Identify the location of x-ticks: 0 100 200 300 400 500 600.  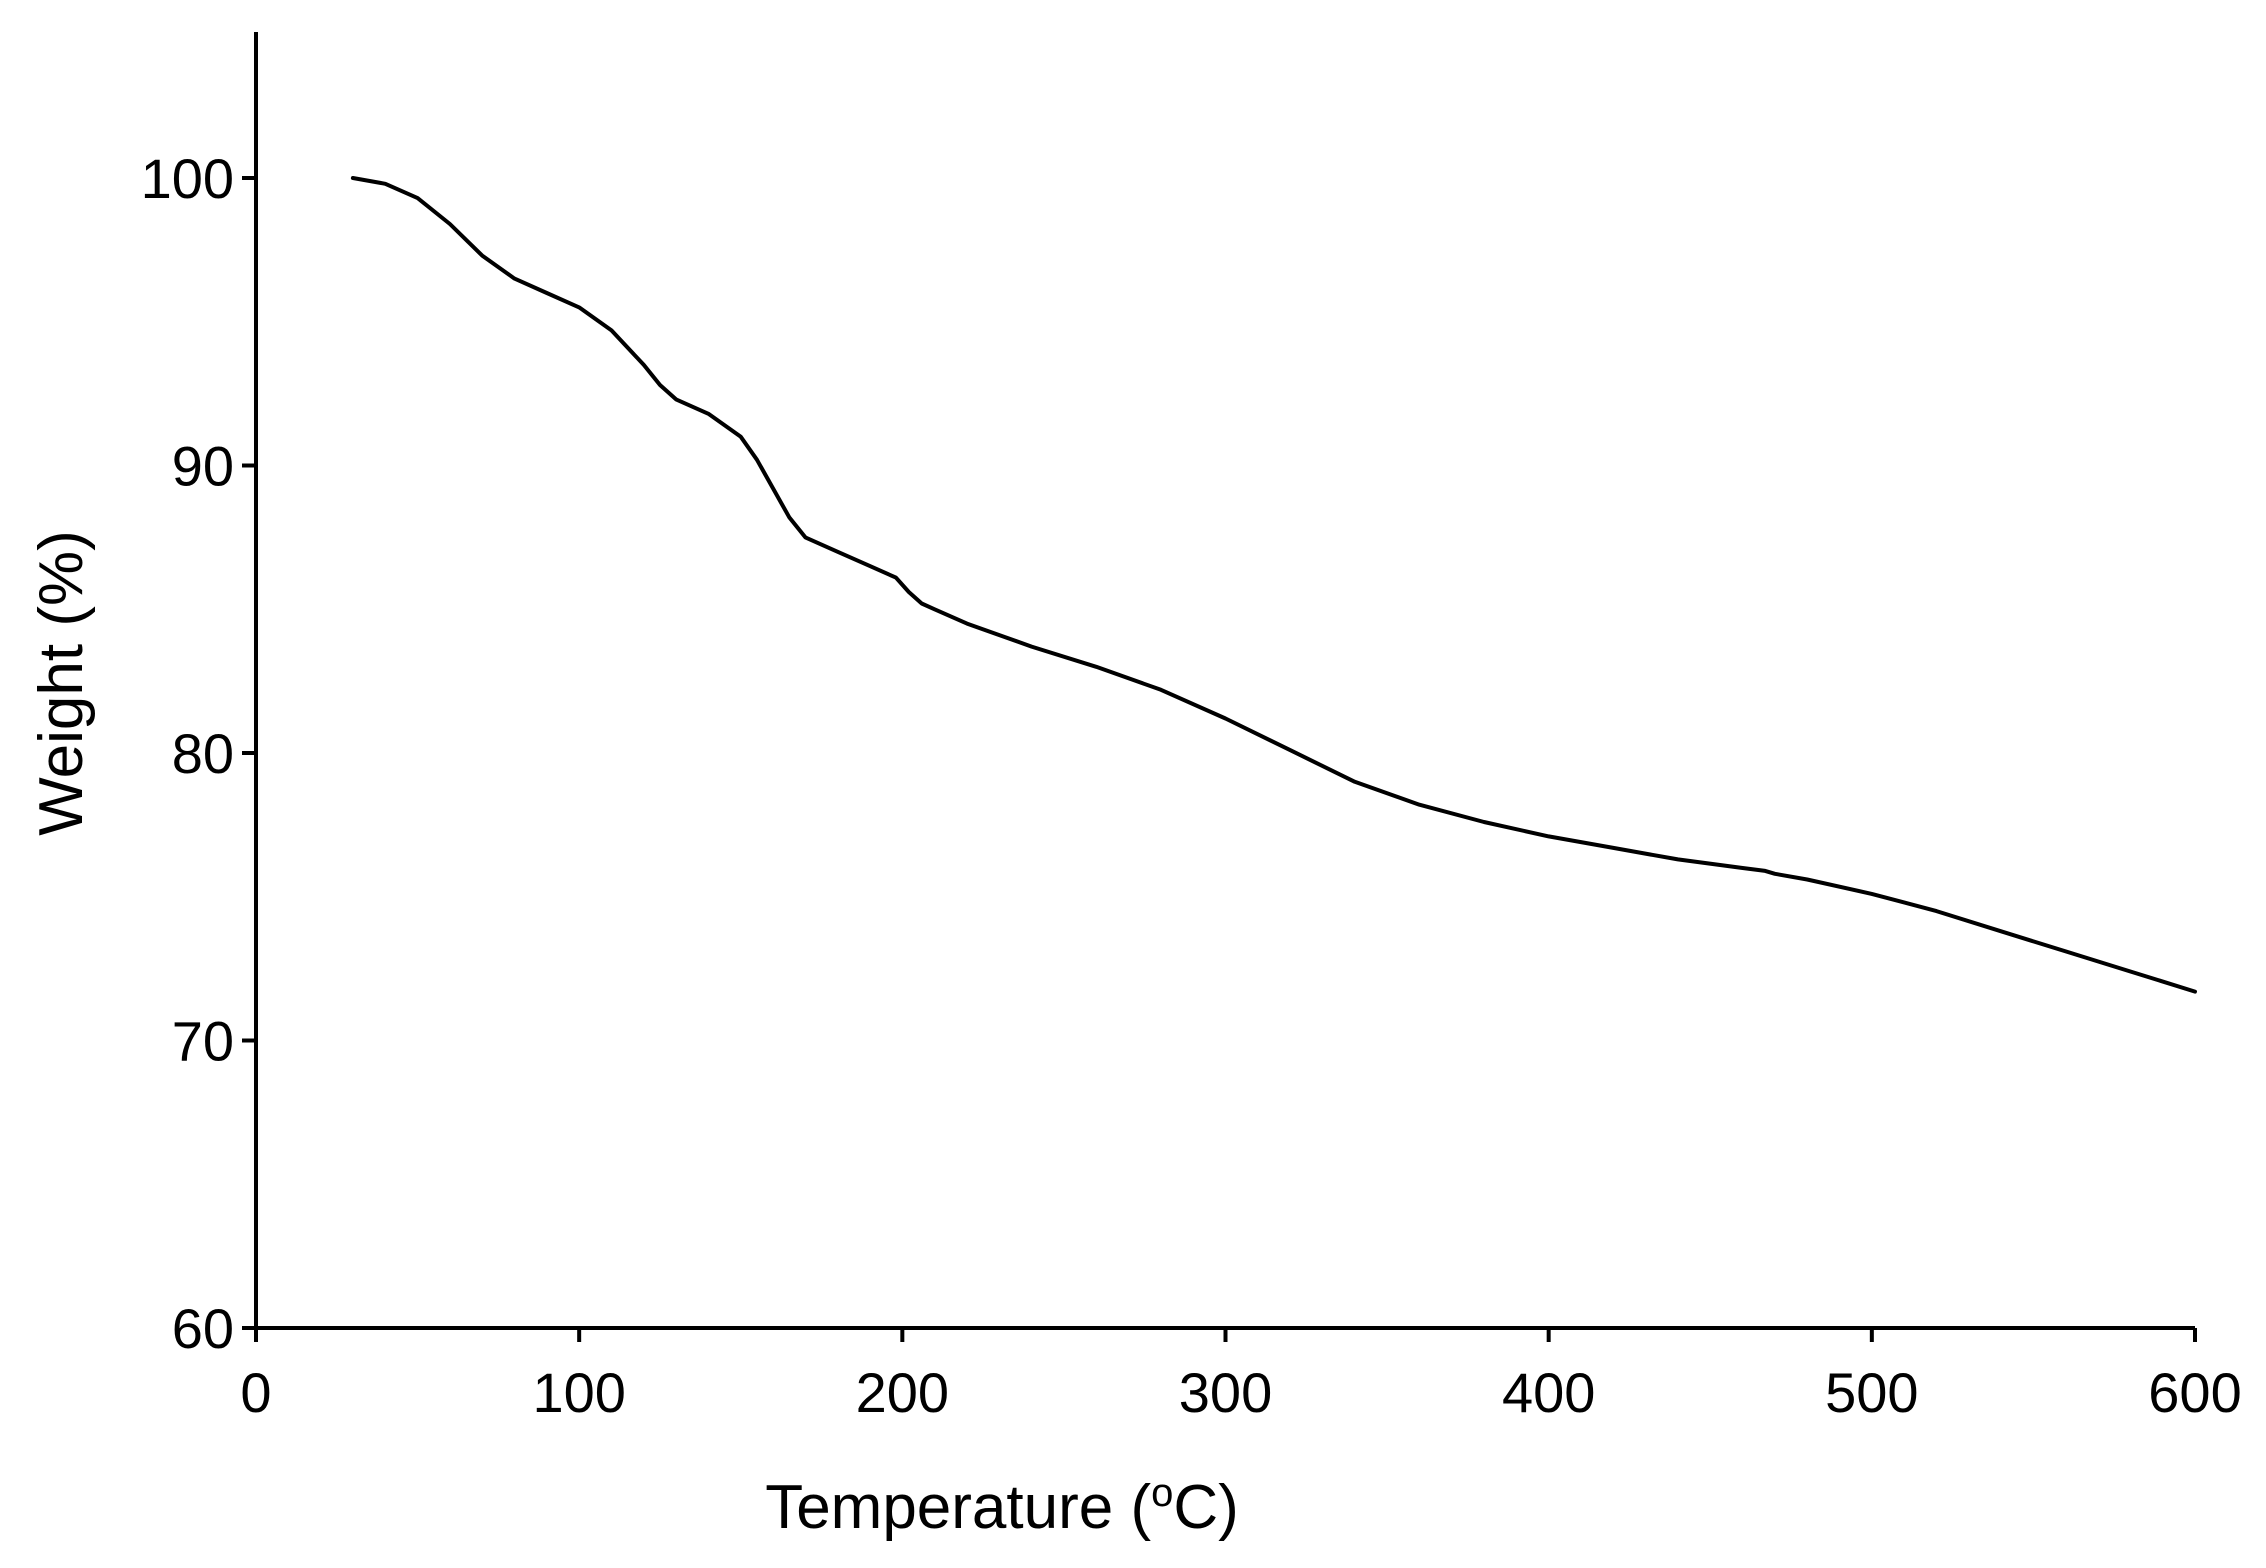
(1241, 1376).